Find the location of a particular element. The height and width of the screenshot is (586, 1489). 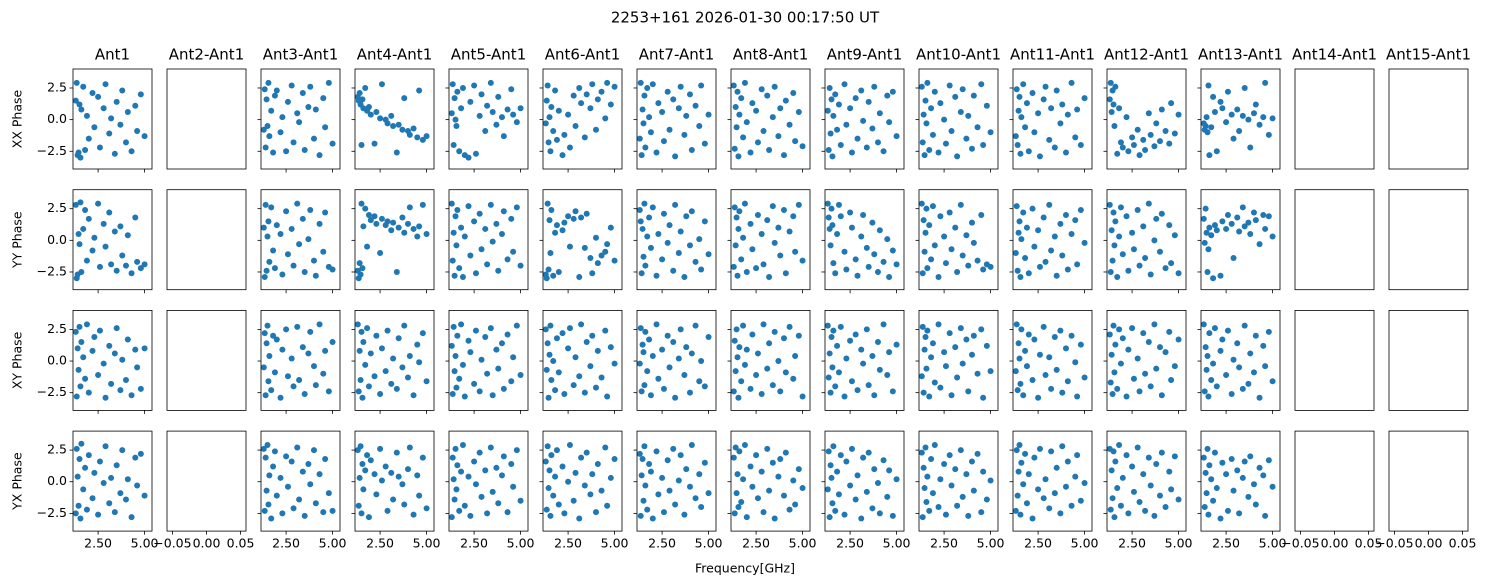

panel-title: Ant14-Ant1 is located at coordinates (1334, 55).